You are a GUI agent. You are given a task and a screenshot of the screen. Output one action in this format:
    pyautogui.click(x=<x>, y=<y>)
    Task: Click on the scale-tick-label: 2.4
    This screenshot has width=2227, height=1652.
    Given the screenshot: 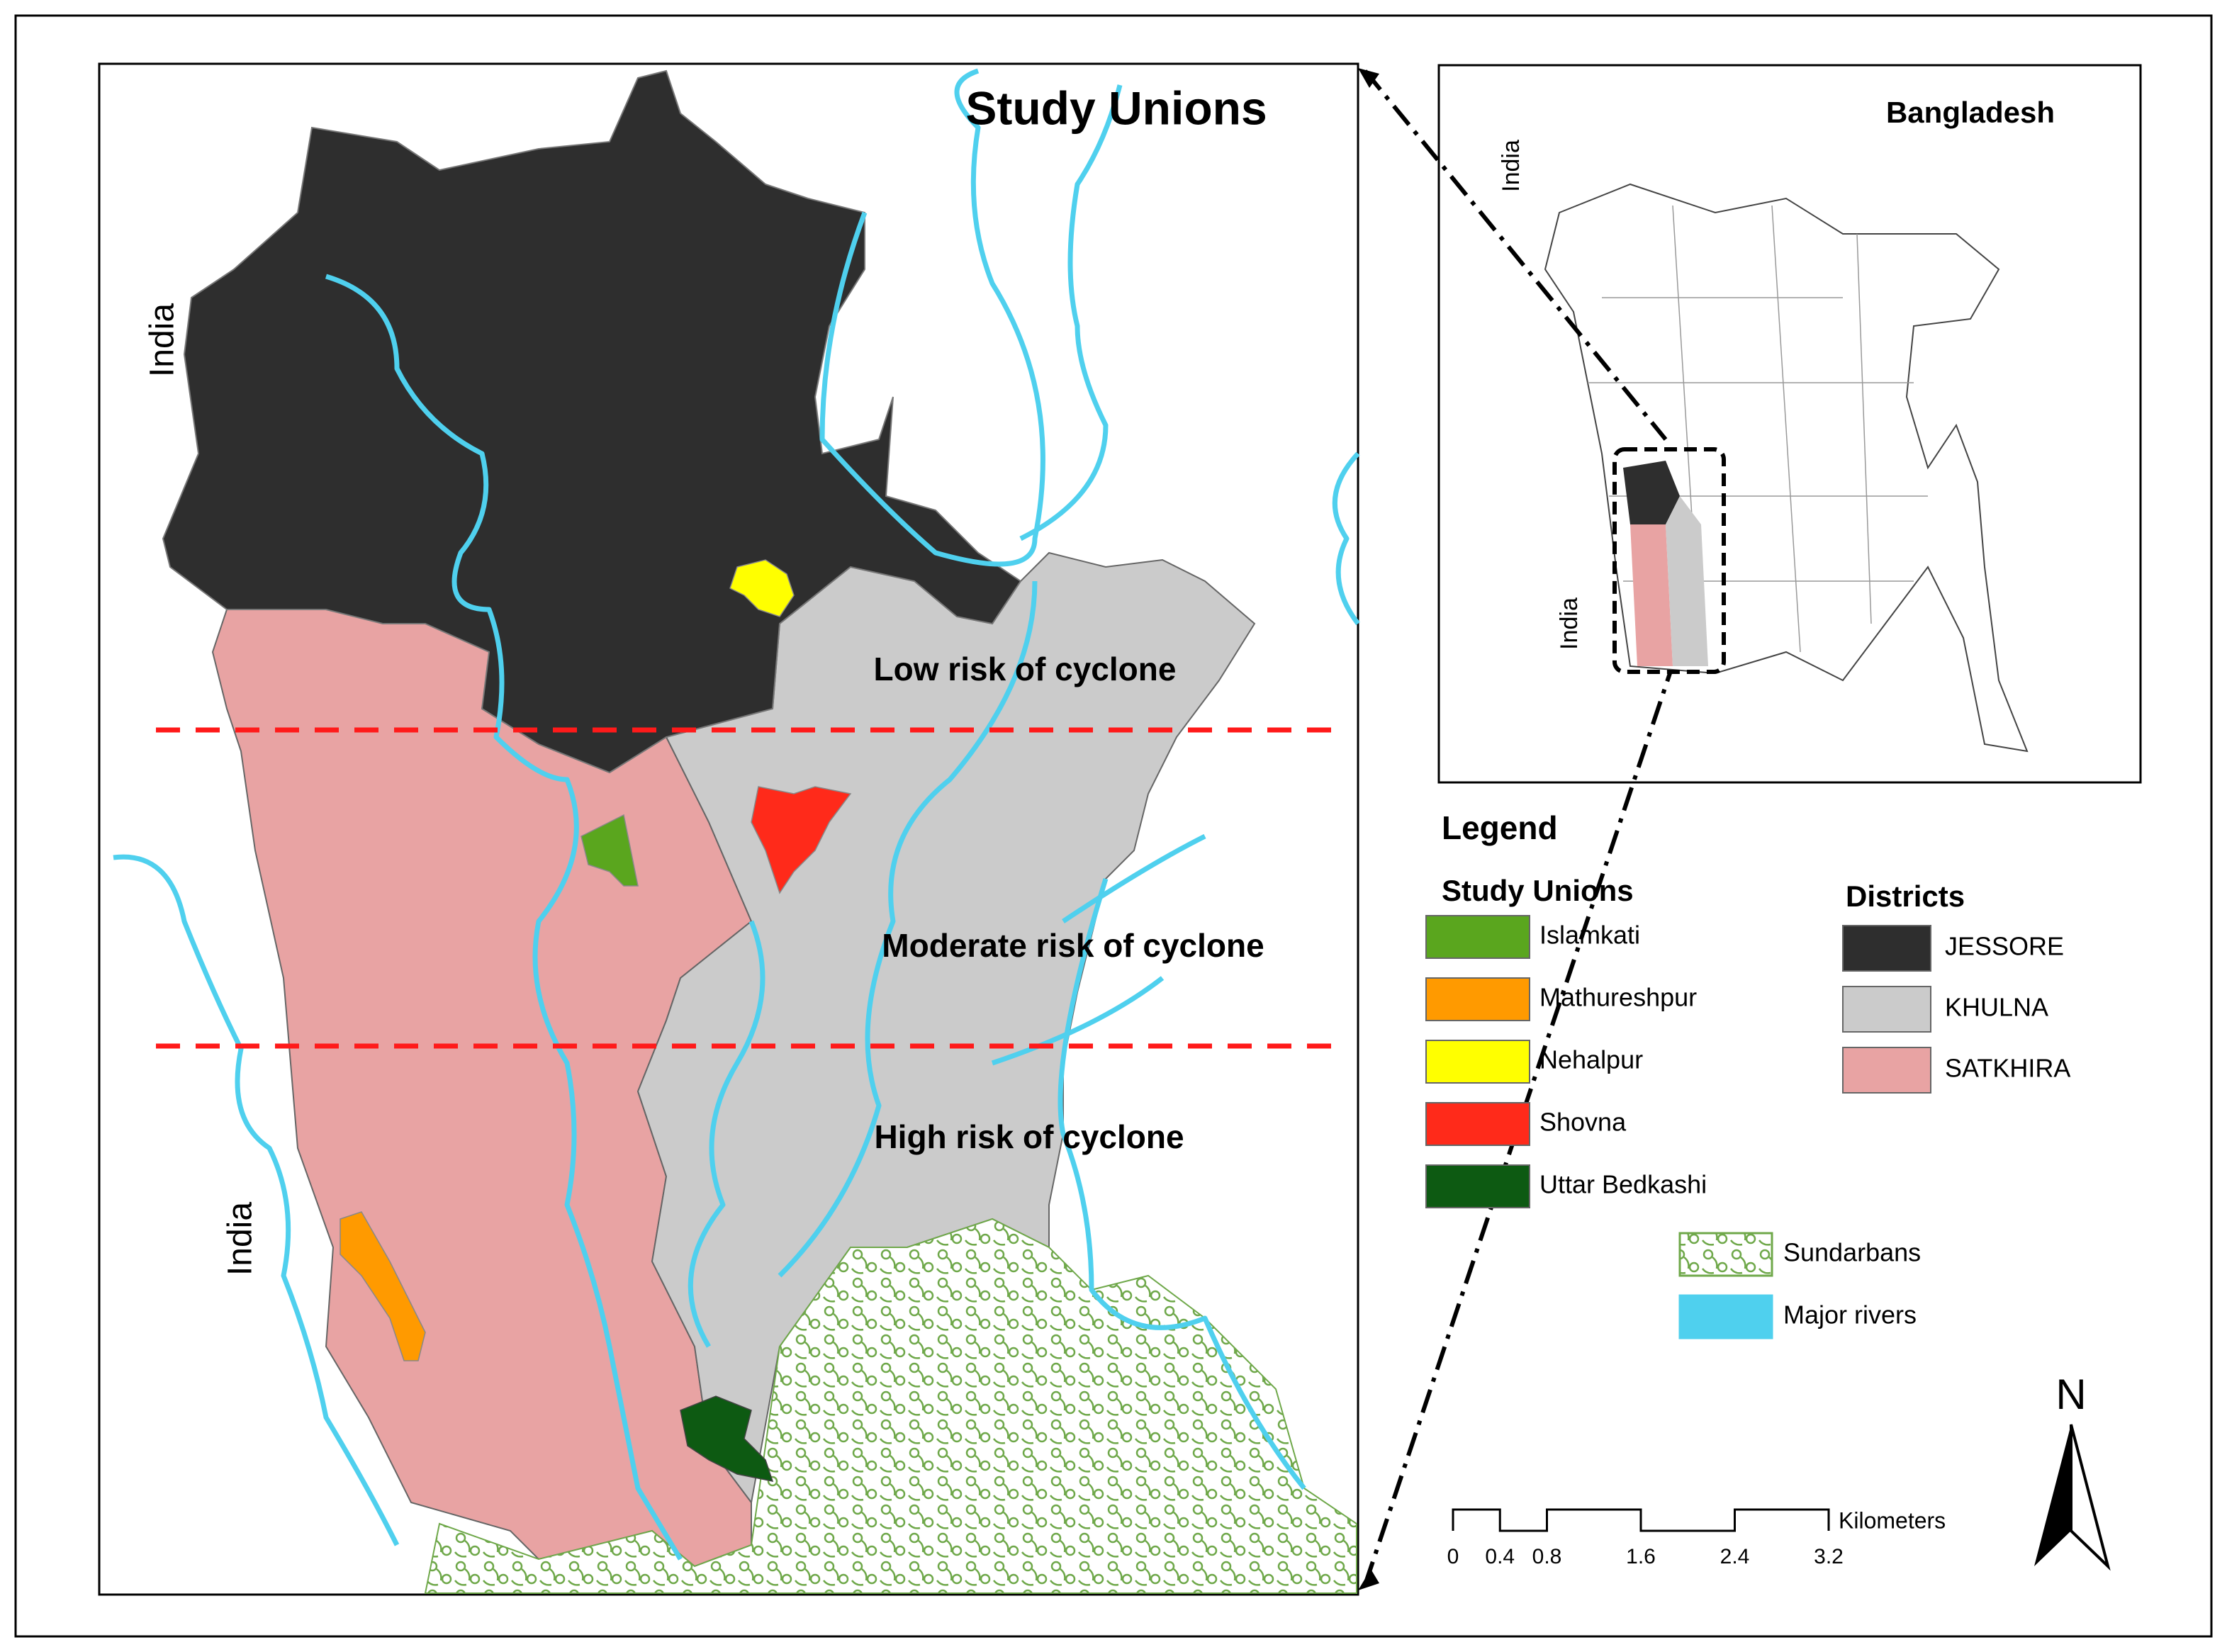 What is the action you would take?
    pyautogui.click(x=1735, y=1557)
    